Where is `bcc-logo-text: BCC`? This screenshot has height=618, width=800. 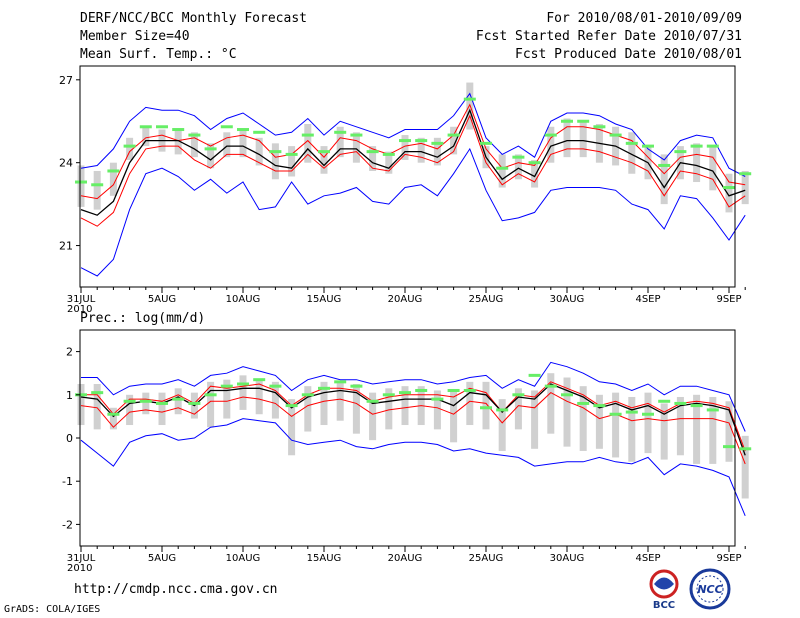 bcc-logo-text: BCC is located at coordinates (664, 605).